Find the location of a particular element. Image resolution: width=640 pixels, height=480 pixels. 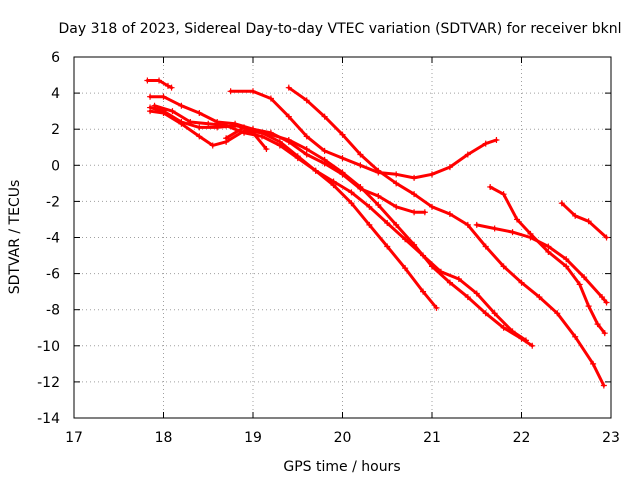

y-tick-label: 0 is located at coordinates (55, 166).